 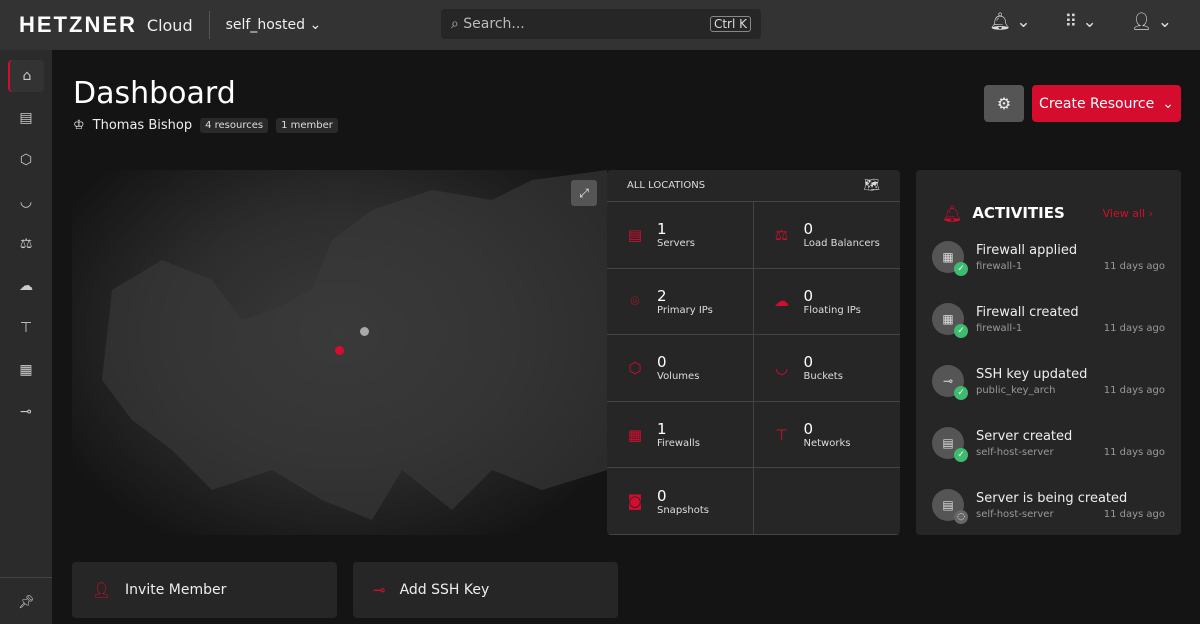 I want to click on activity-avatar: ▦ ✓, so click(x=950, y=320).